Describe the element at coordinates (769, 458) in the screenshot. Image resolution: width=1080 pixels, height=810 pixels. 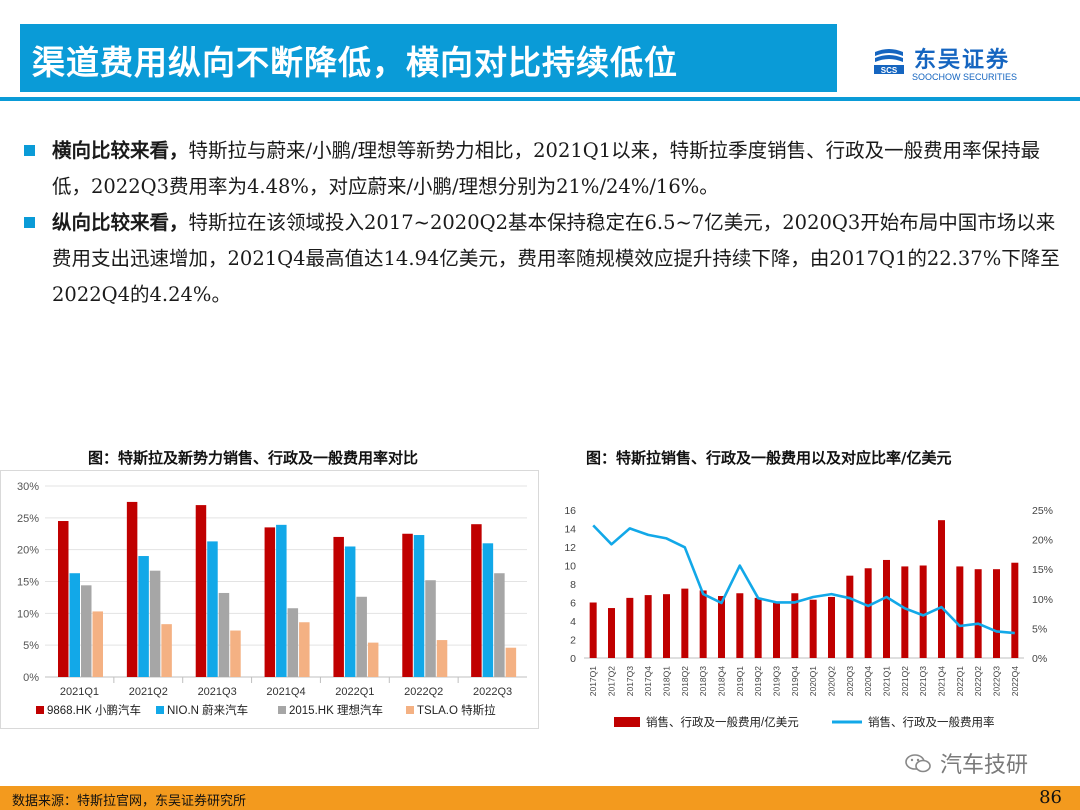
I see `right-chart-title: 图：特斯拉销售、行政及一般费用以及对应比率/亿美元` at that location.